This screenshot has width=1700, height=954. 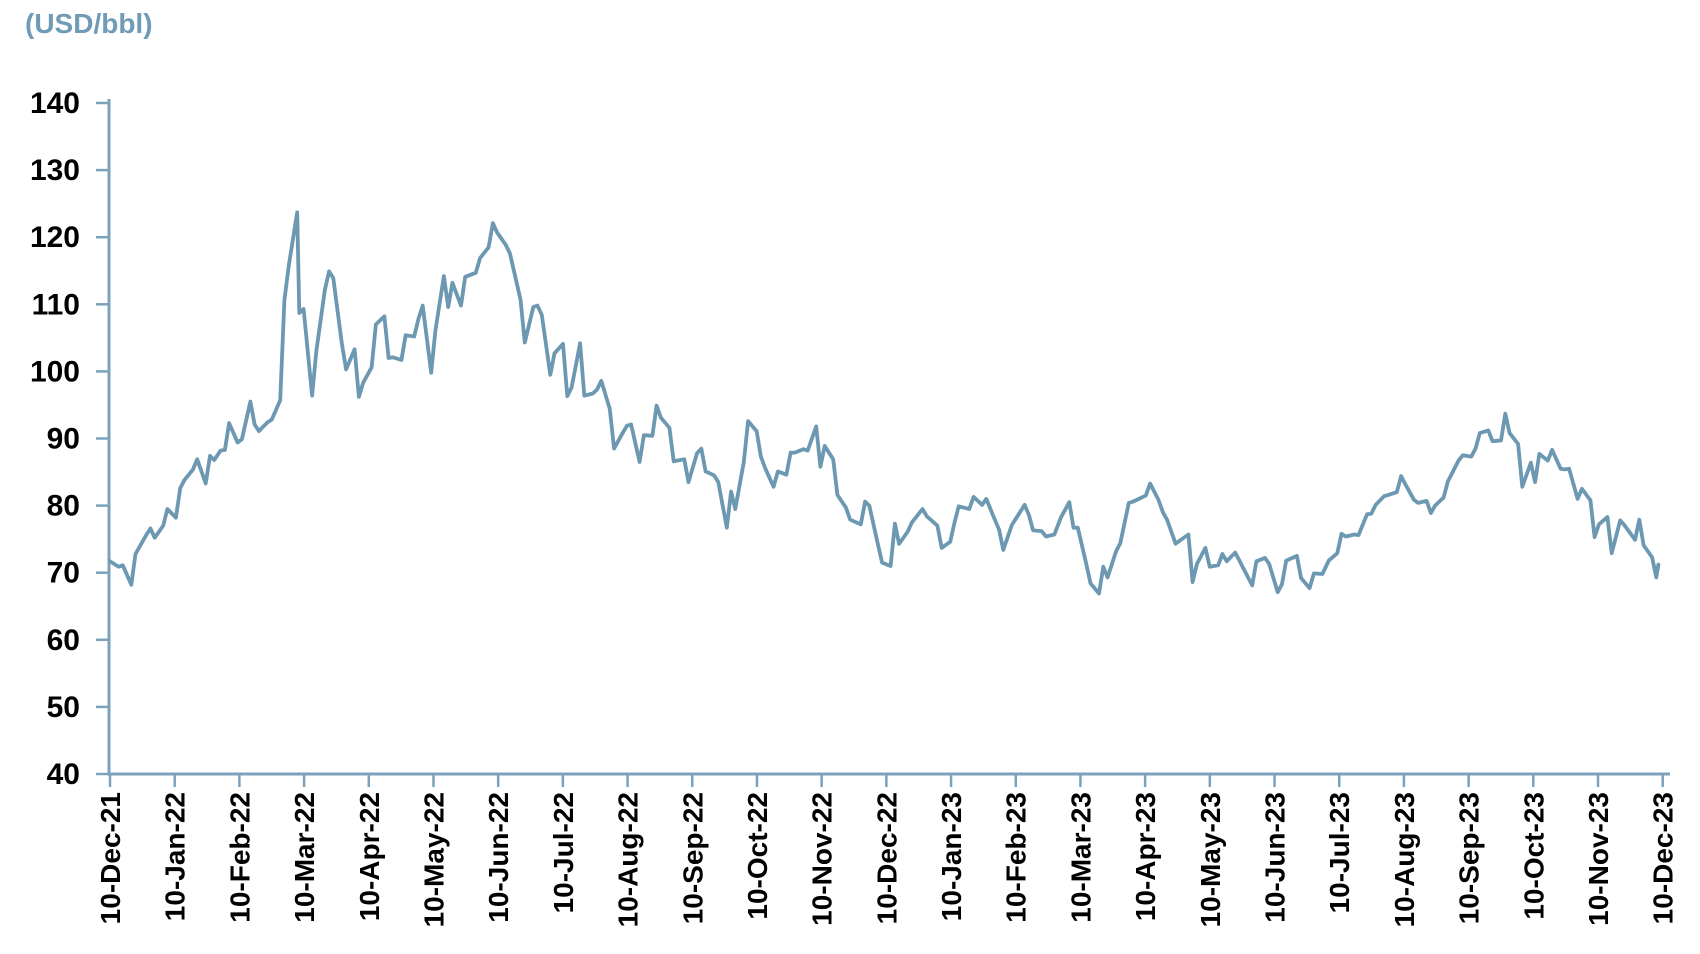 I want to click on x-tick-label: 10-Dec-22, so click(x=886, y=858).